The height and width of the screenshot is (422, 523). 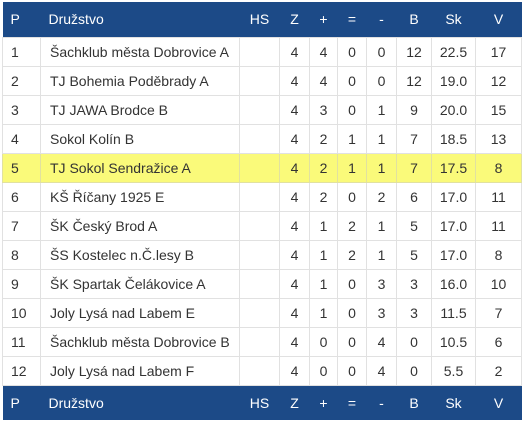 I want to click on footer-hs: HS, so click(x=259, y=402).